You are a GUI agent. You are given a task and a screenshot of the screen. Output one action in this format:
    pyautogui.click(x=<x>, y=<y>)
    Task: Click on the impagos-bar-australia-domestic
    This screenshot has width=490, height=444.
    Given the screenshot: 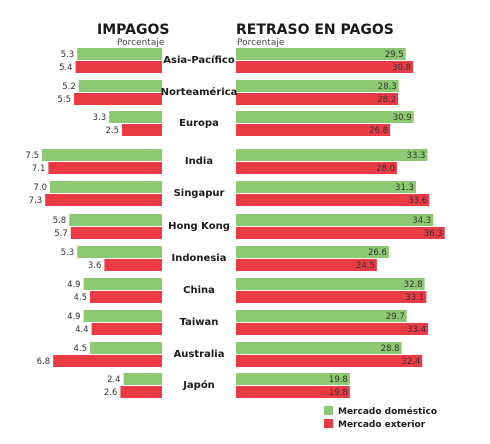 What is the action you would take?
    pyautogui.click(x=126, y=348)
    